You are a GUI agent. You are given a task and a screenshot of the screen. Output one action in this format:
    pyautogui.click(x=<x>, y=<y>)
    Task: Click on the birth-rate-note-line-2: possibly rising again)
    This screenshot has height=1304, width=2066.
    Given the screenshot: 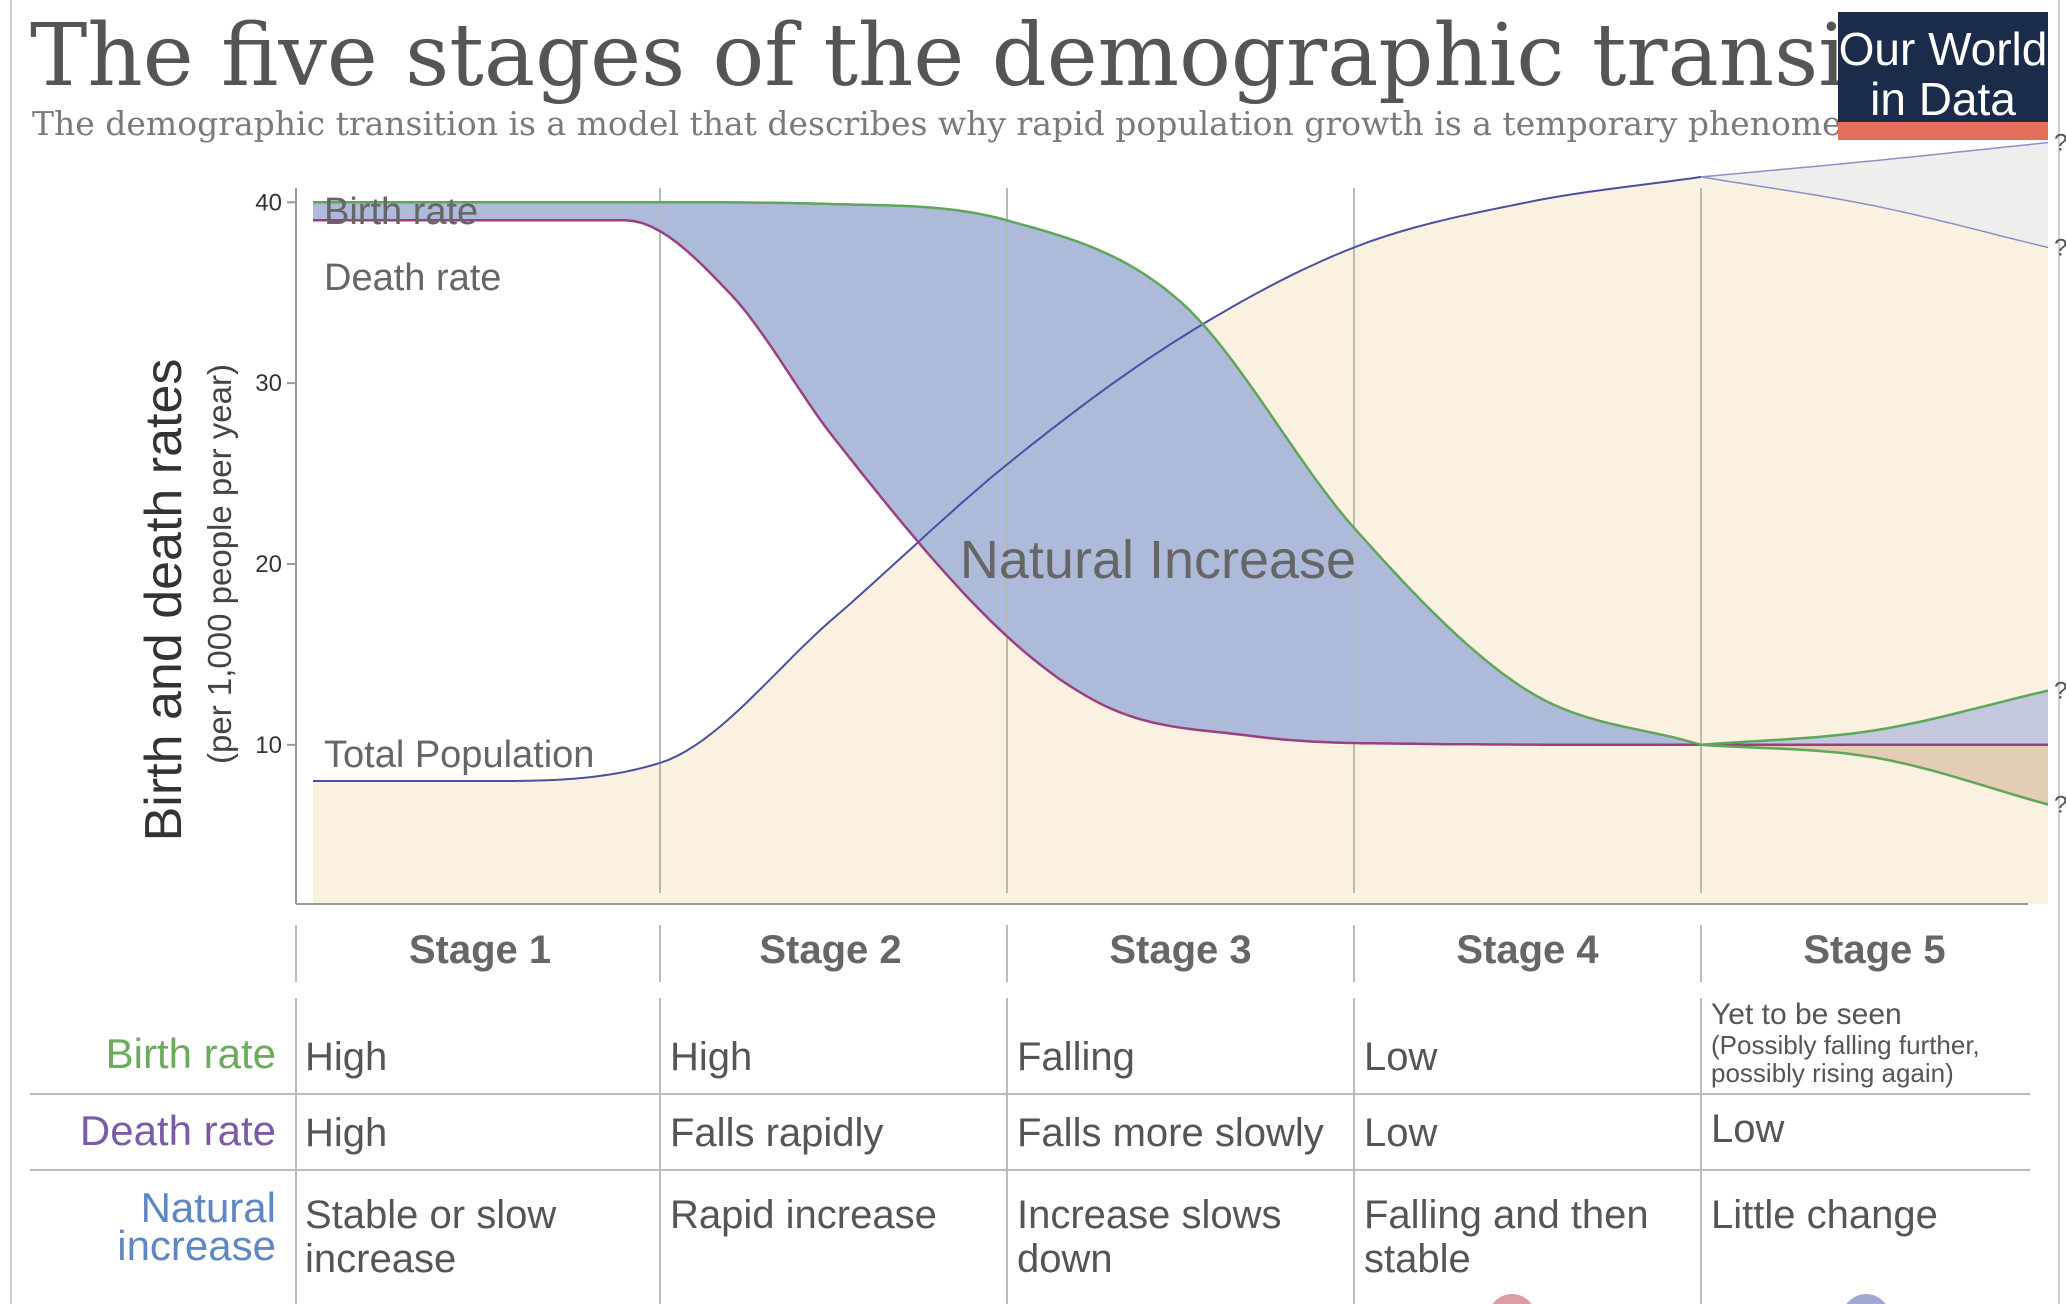 What is the action you would take?
    pyautogui.click(x=1832, y=1073)
    